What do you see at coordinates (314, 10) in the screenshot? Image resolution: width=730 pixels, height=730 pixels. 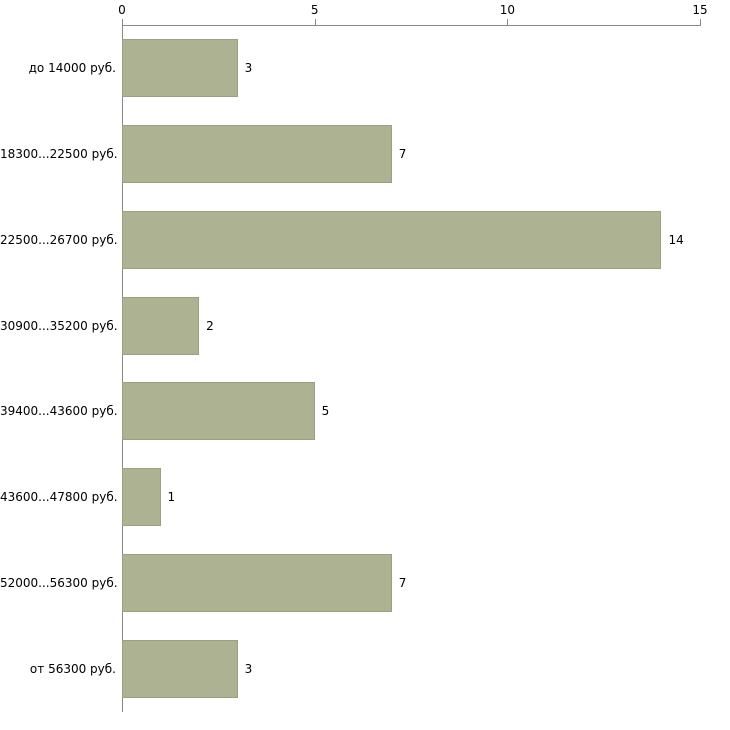 I see `x-axis-tick-label: 5` at bounding box center [314, 10].